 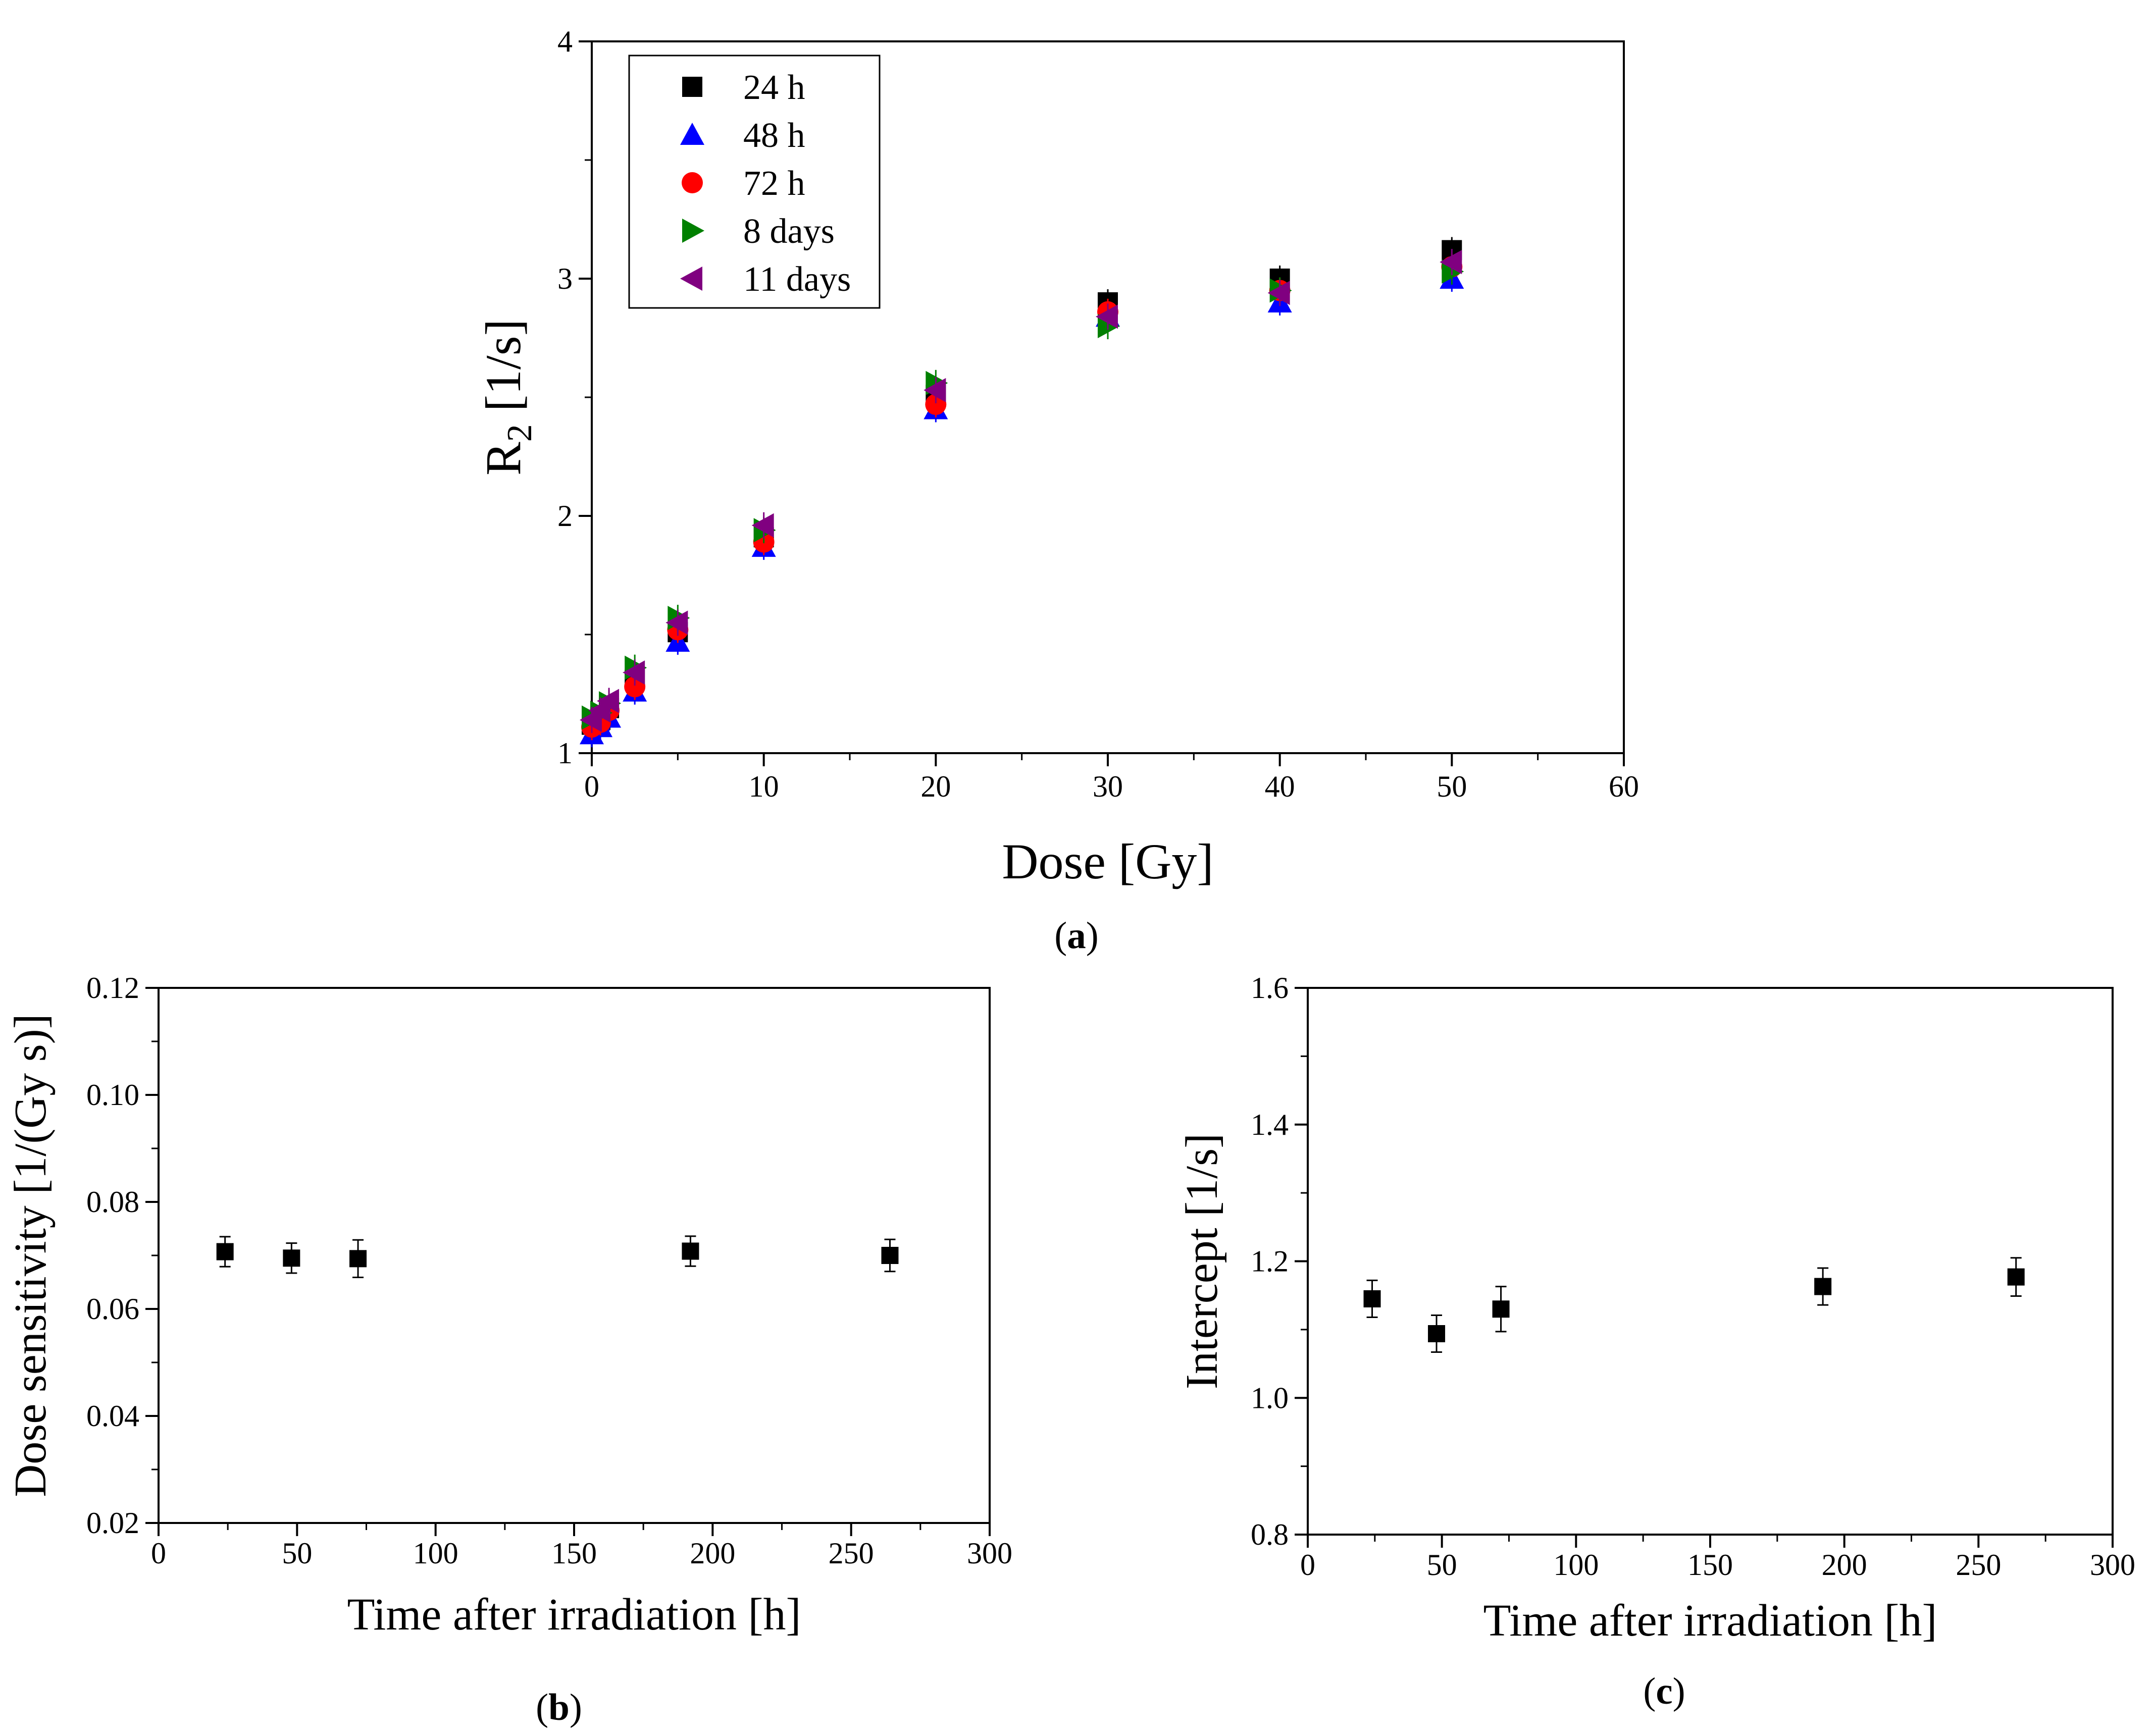 What do you see at coordinates (559, 1707) in the screenshot?
I see `panel-label-b: (b)` at bounding box center [559, 1707].